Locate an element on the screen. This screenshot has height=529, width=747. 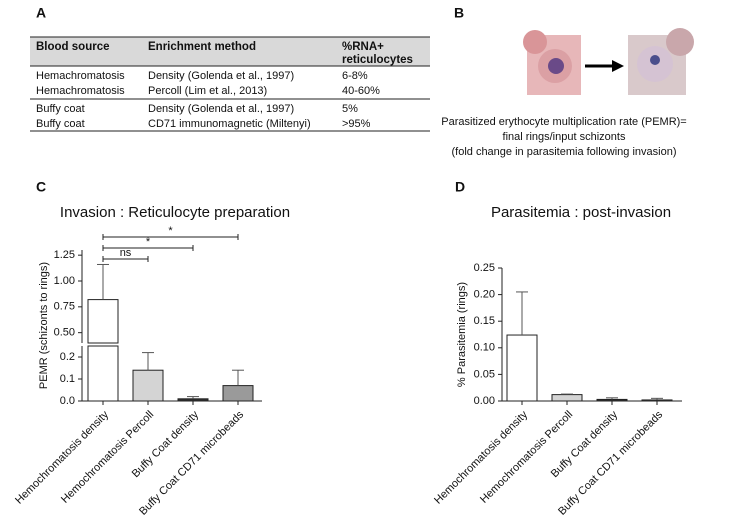
panel-label: D is located at coordinates (460, 187).